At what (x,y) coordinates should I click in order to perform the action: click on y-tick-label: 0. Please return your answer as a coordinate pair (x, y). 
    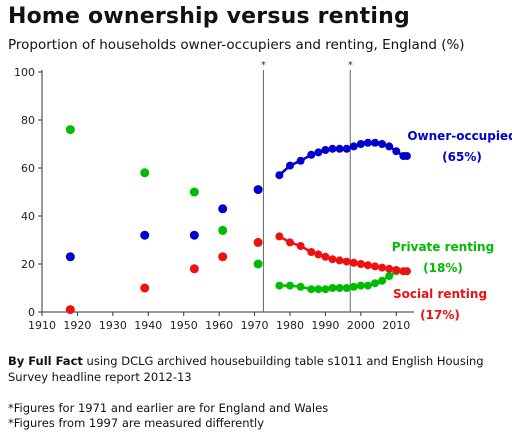
    Looking at the image, I should click on (31, 312).